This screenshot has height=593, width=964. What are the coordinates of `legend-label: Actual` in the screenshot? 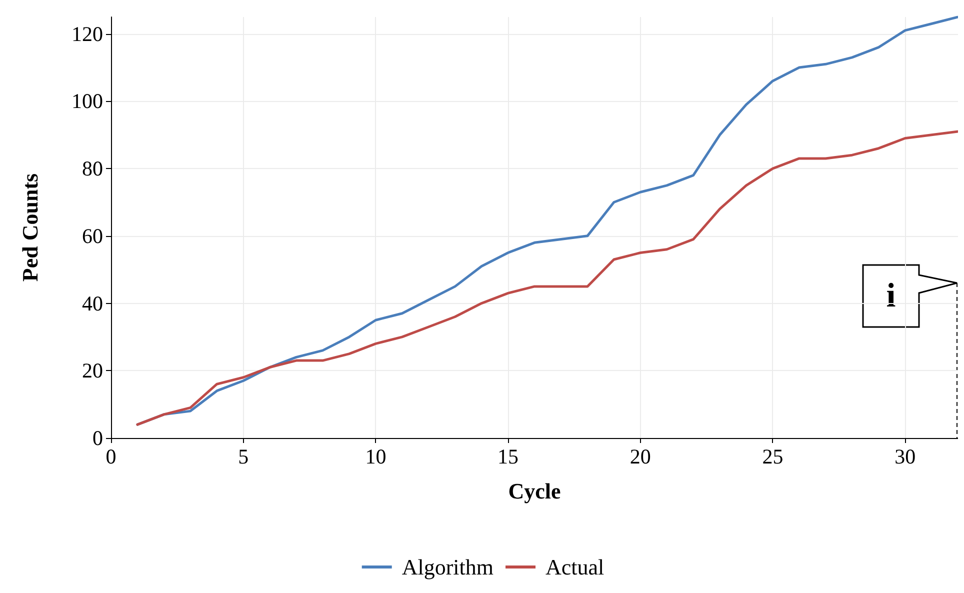 It's located at (575, 567).